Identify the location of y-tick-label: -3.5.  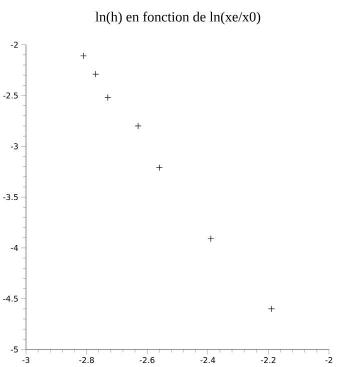
(10, 197).